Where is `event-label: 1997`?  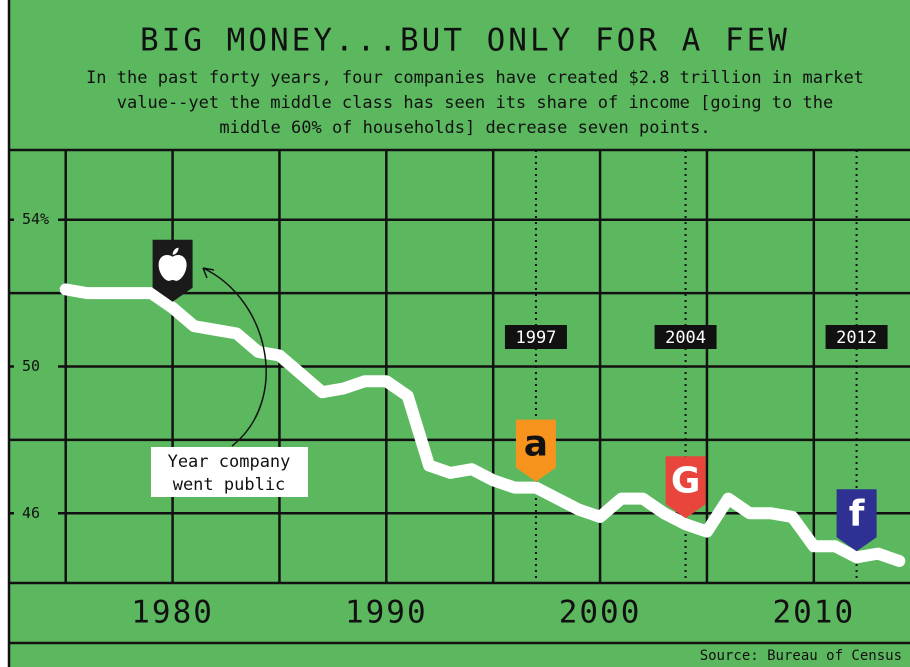
event-label: 1997 is located at coordinates (535, 338).